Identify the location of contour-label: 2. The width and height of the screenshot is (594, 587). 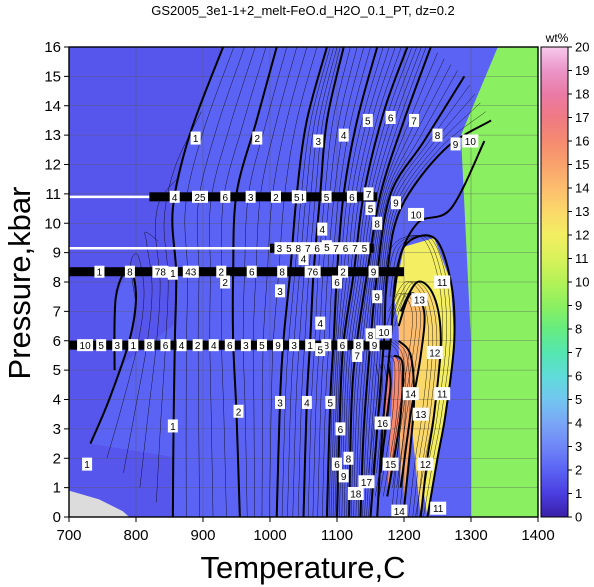
(225, 283).